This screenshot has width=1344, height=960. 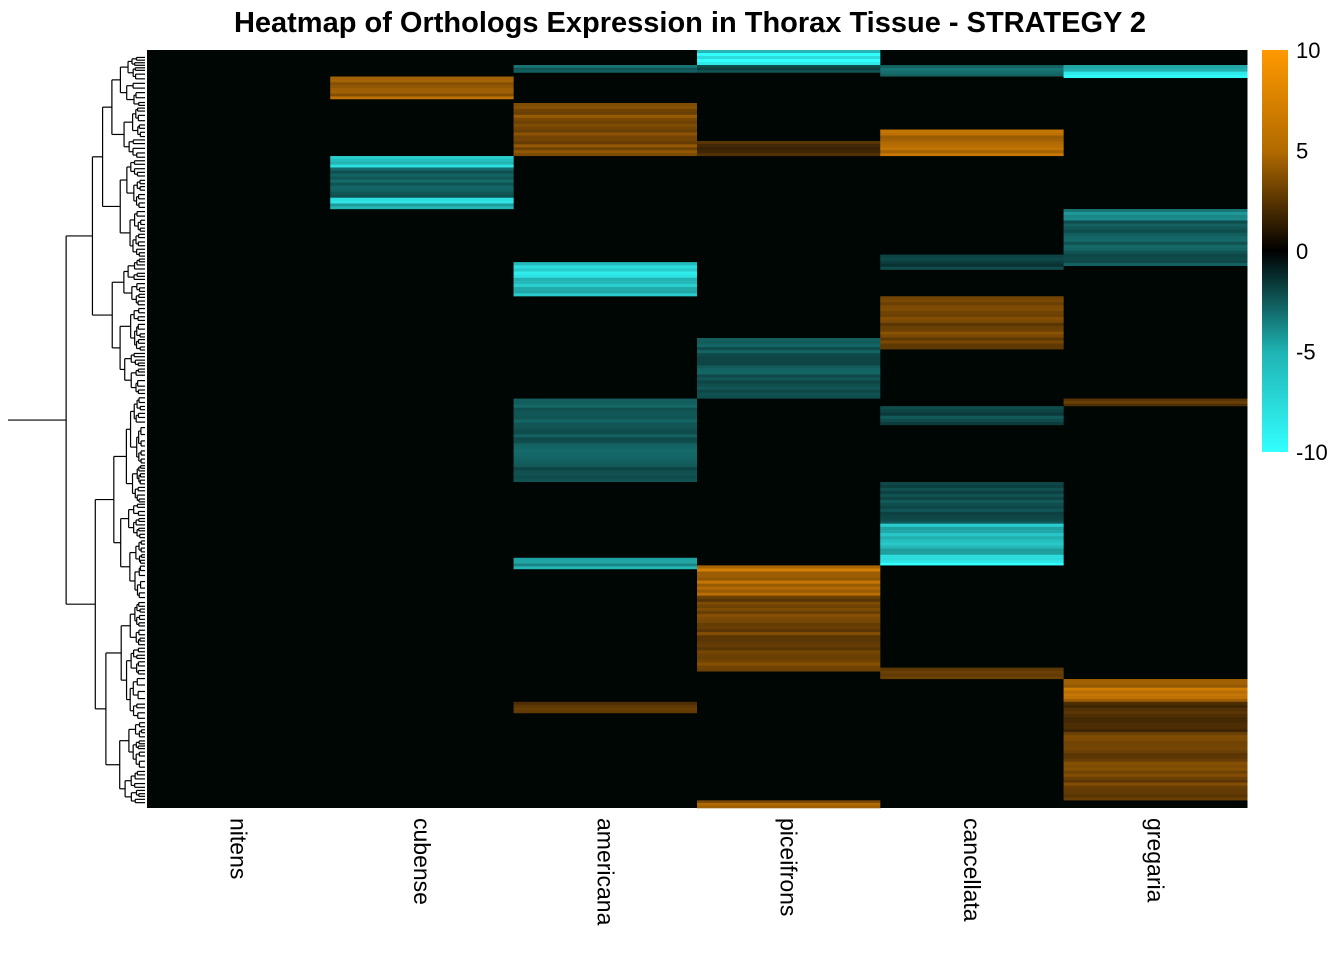 What do you see at coordinates (1302, 251) in the screenshot?
I see `legend-tick-label: 0` at bounding box center [1302, 251].